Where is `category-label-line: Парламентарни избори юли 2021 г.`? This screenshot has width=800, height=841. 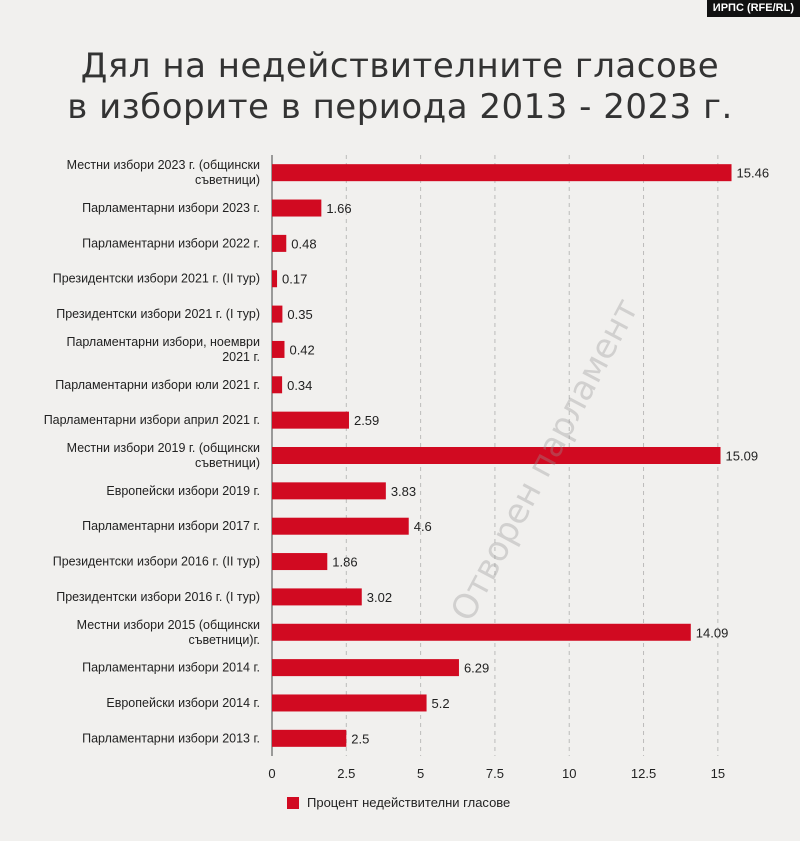 category-label-line: Парламентарни избори юли 2021 г. is located at coordinates (157, 385).